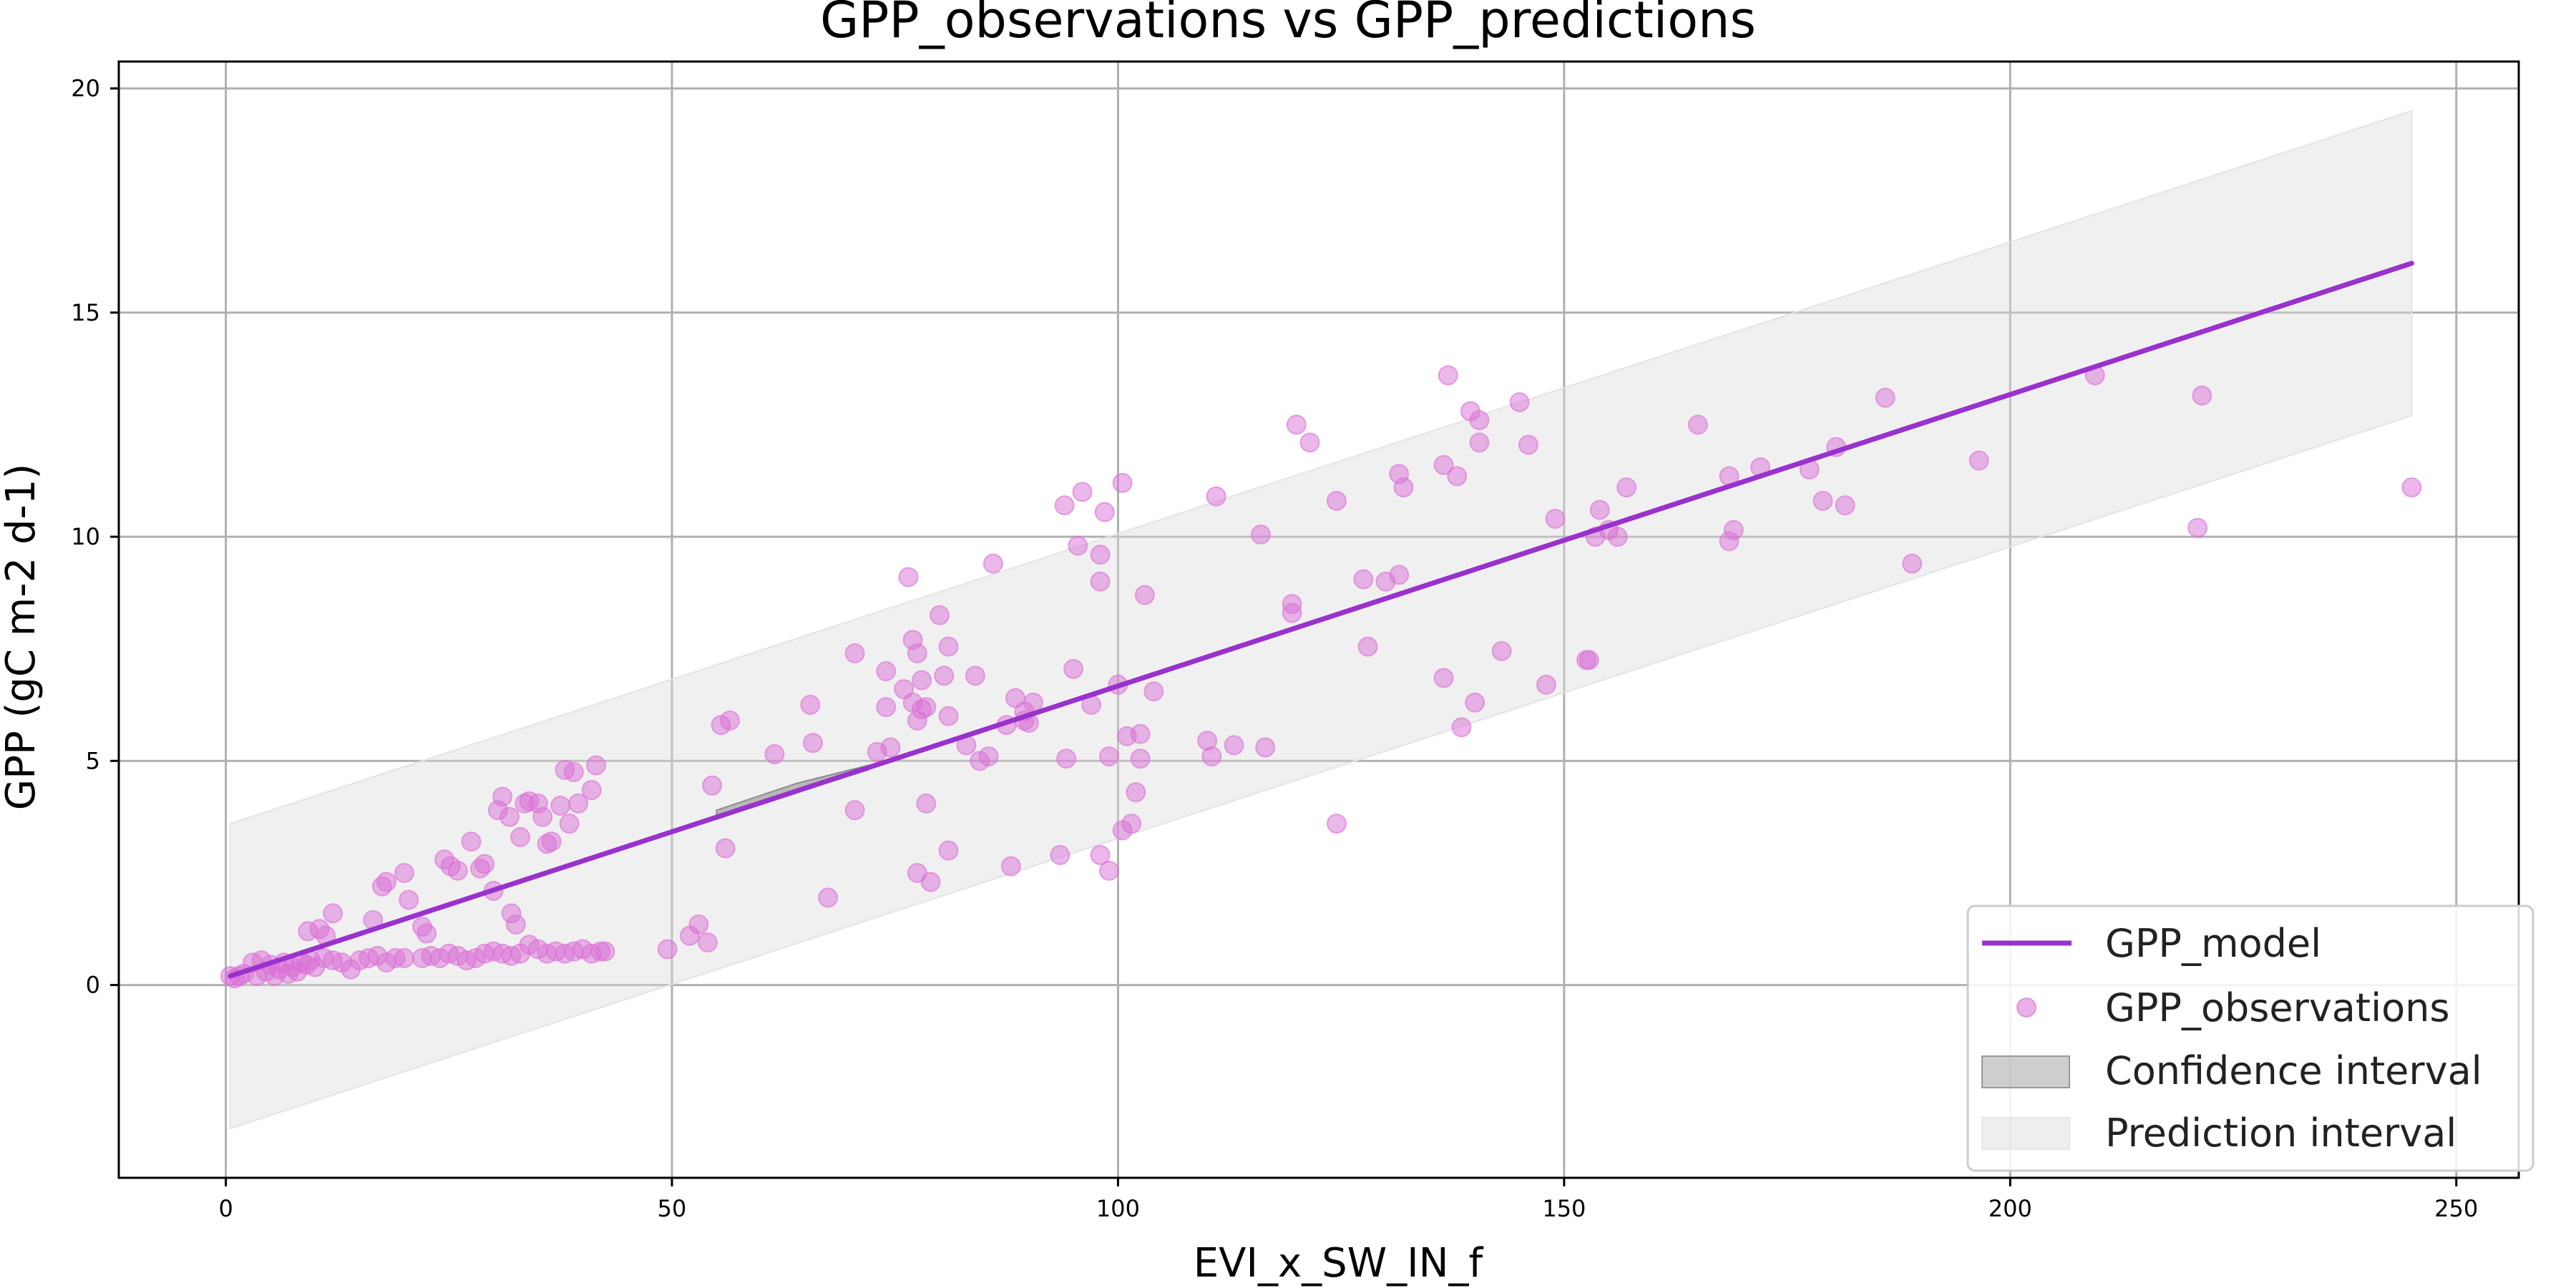 The width and height of the screenshot is (2576, 1288). I want to click on x-tick-label: 150, so click(1564, 1208).